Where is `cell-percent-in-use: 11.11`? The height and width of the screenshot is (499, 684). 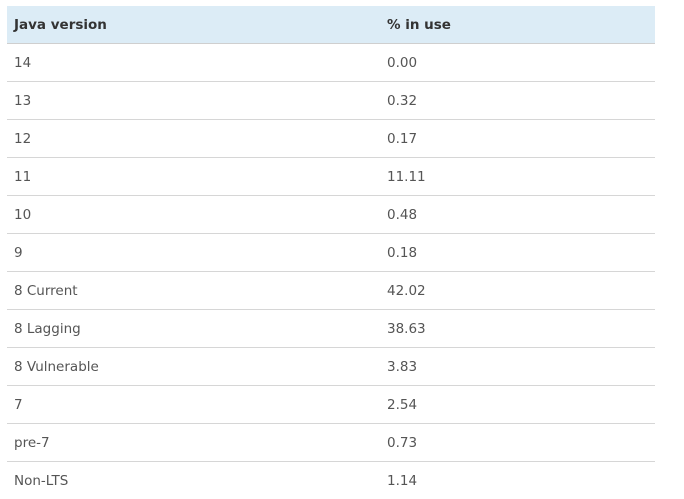
cell-percent-in-use: 11.11 is located at coordinates (517, 176).